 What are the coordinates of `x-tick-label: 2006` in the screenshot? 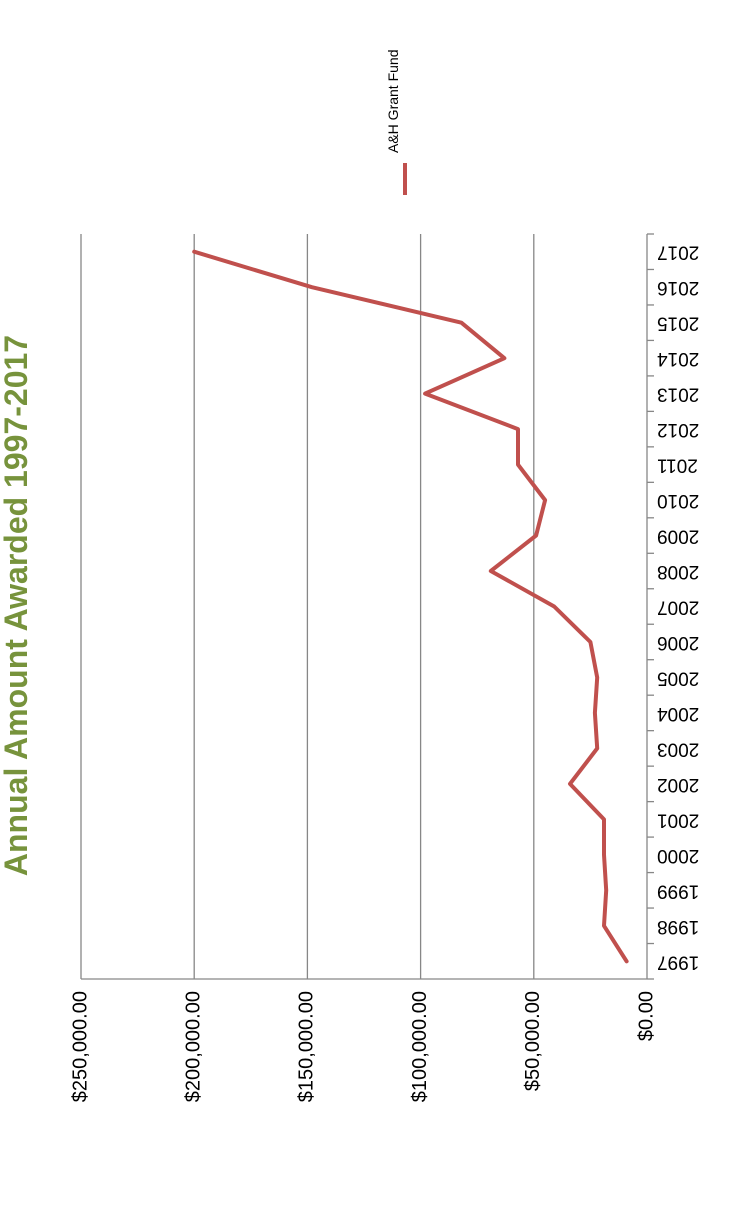 It's located at (678, 642).